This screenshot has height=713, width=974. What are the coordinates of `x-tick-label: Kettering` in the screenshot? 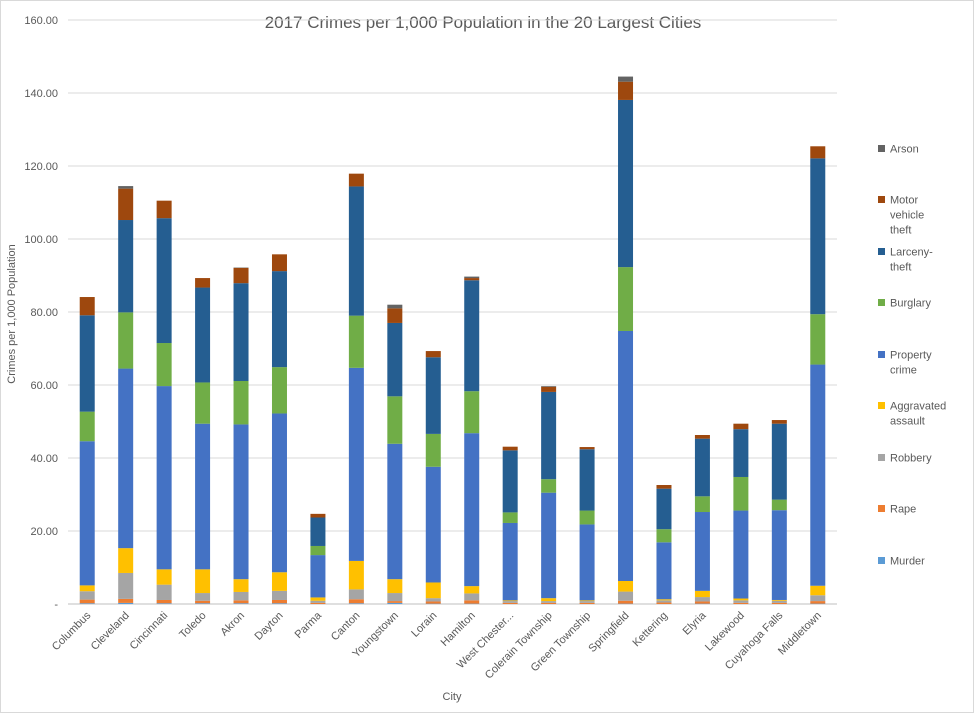 It's located at (650, 630).